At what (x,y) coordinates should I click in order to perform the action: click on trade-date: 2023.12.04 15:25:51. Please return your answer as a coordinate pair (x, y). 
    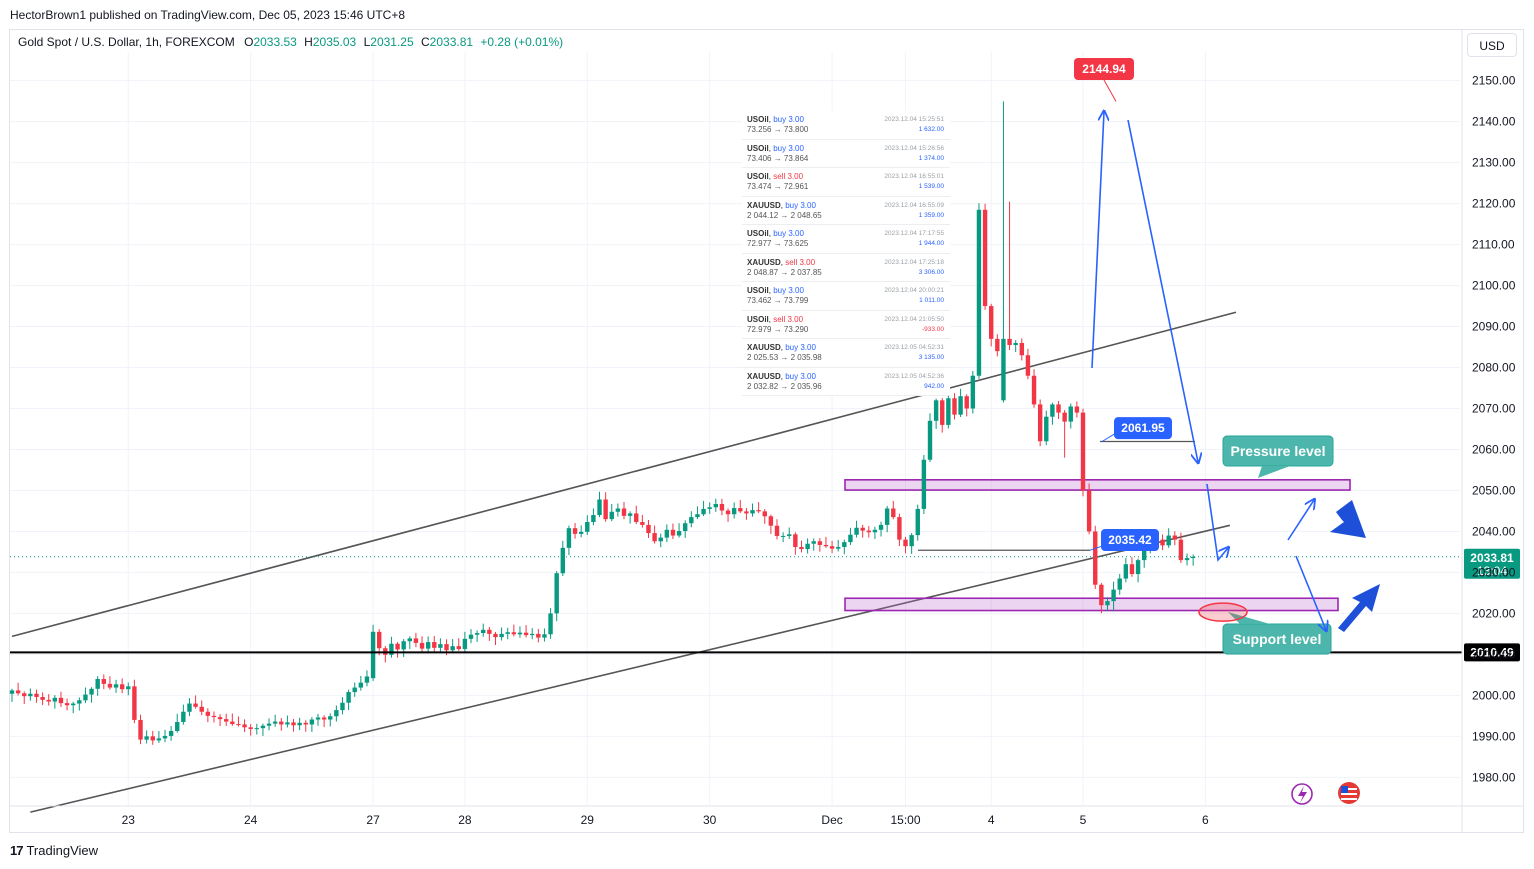
    Looking at the image, I should click on (914, 119).